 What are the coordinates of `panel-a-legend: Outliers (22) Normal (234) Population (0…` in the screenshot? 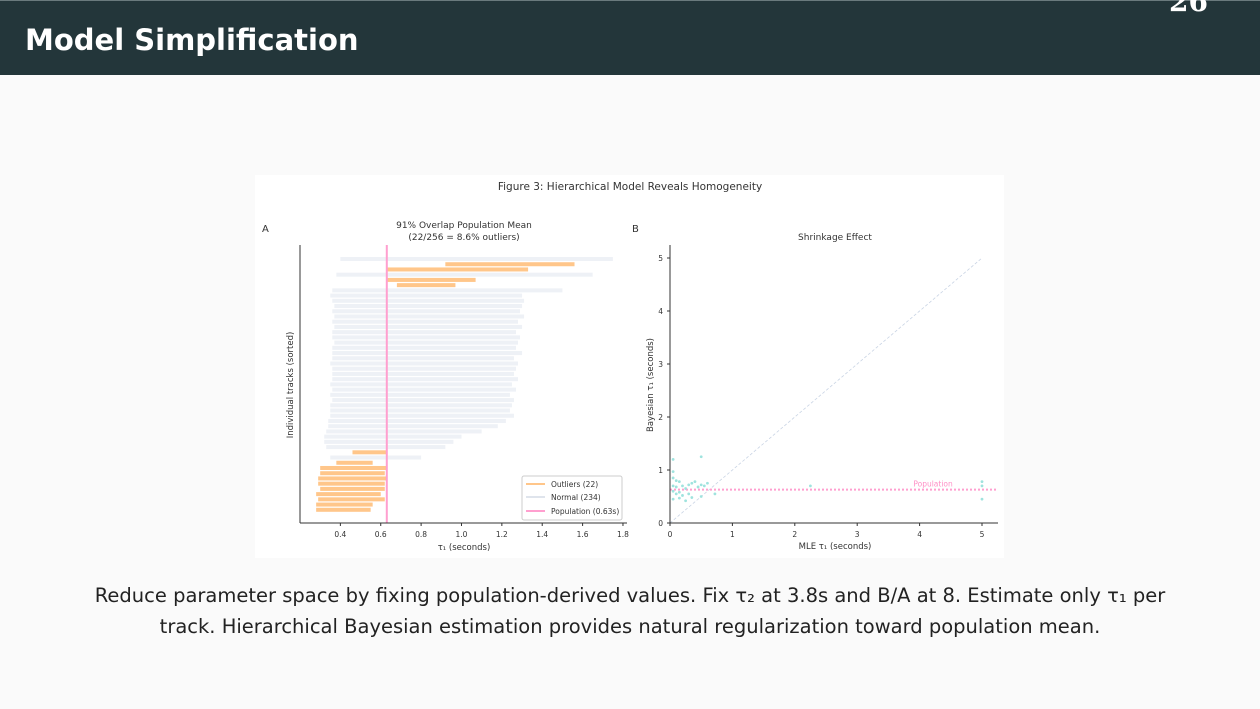 It's located at (572, 498).